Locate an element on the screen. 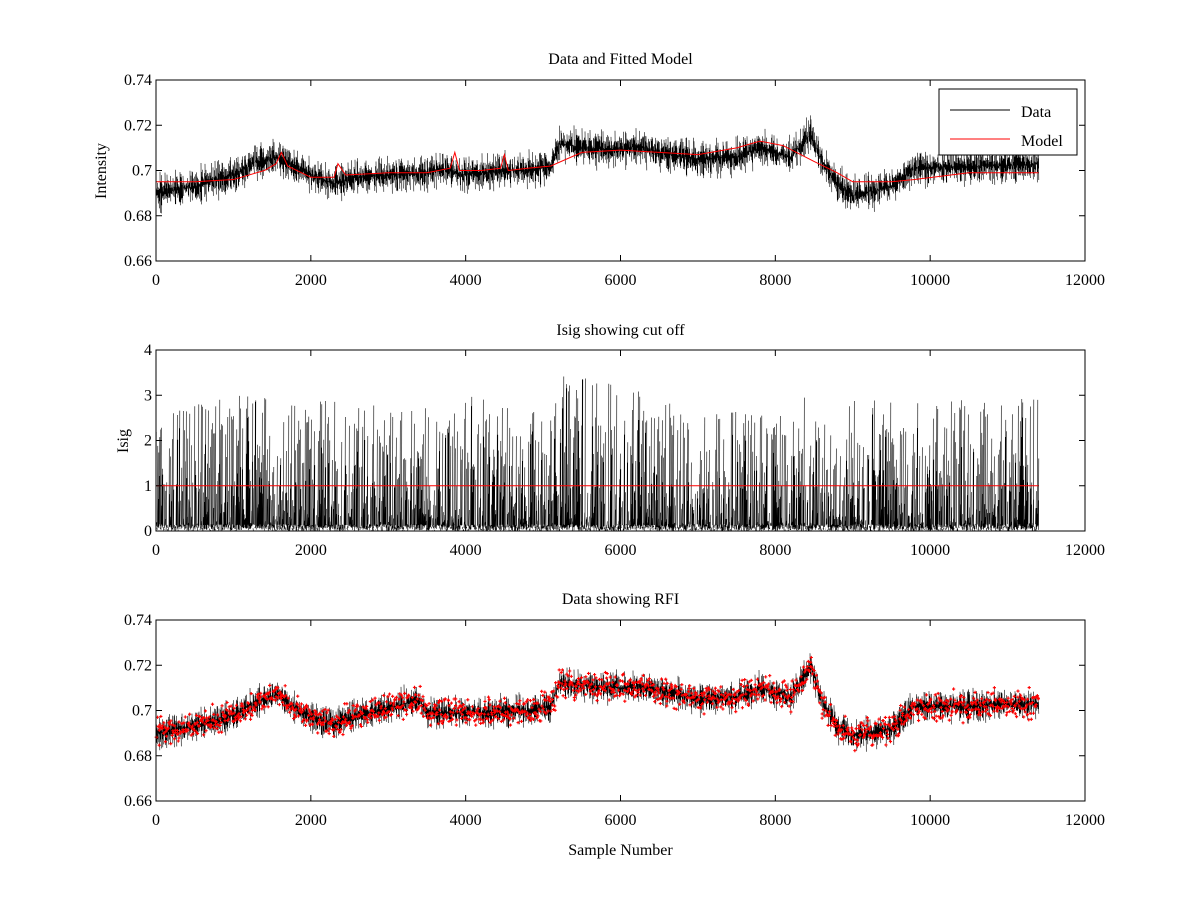 Image resolution: width=1200 pixels, height=900 pixels. y-axis-label: Intensity is located at coordinates (101, 171).